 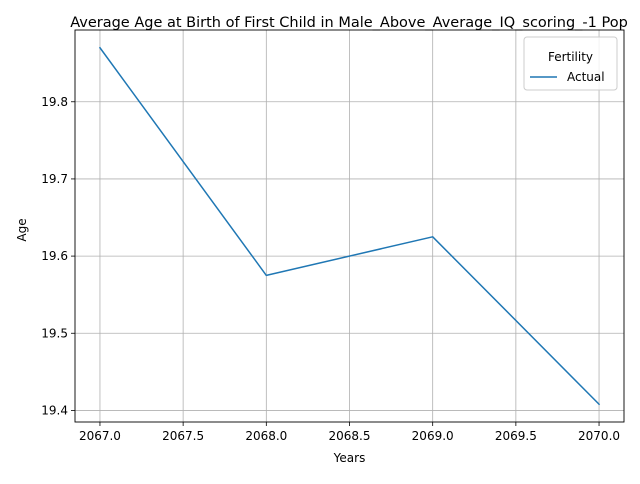 I want to click on legend: Fertility Actual, so click(x=570, y=63).